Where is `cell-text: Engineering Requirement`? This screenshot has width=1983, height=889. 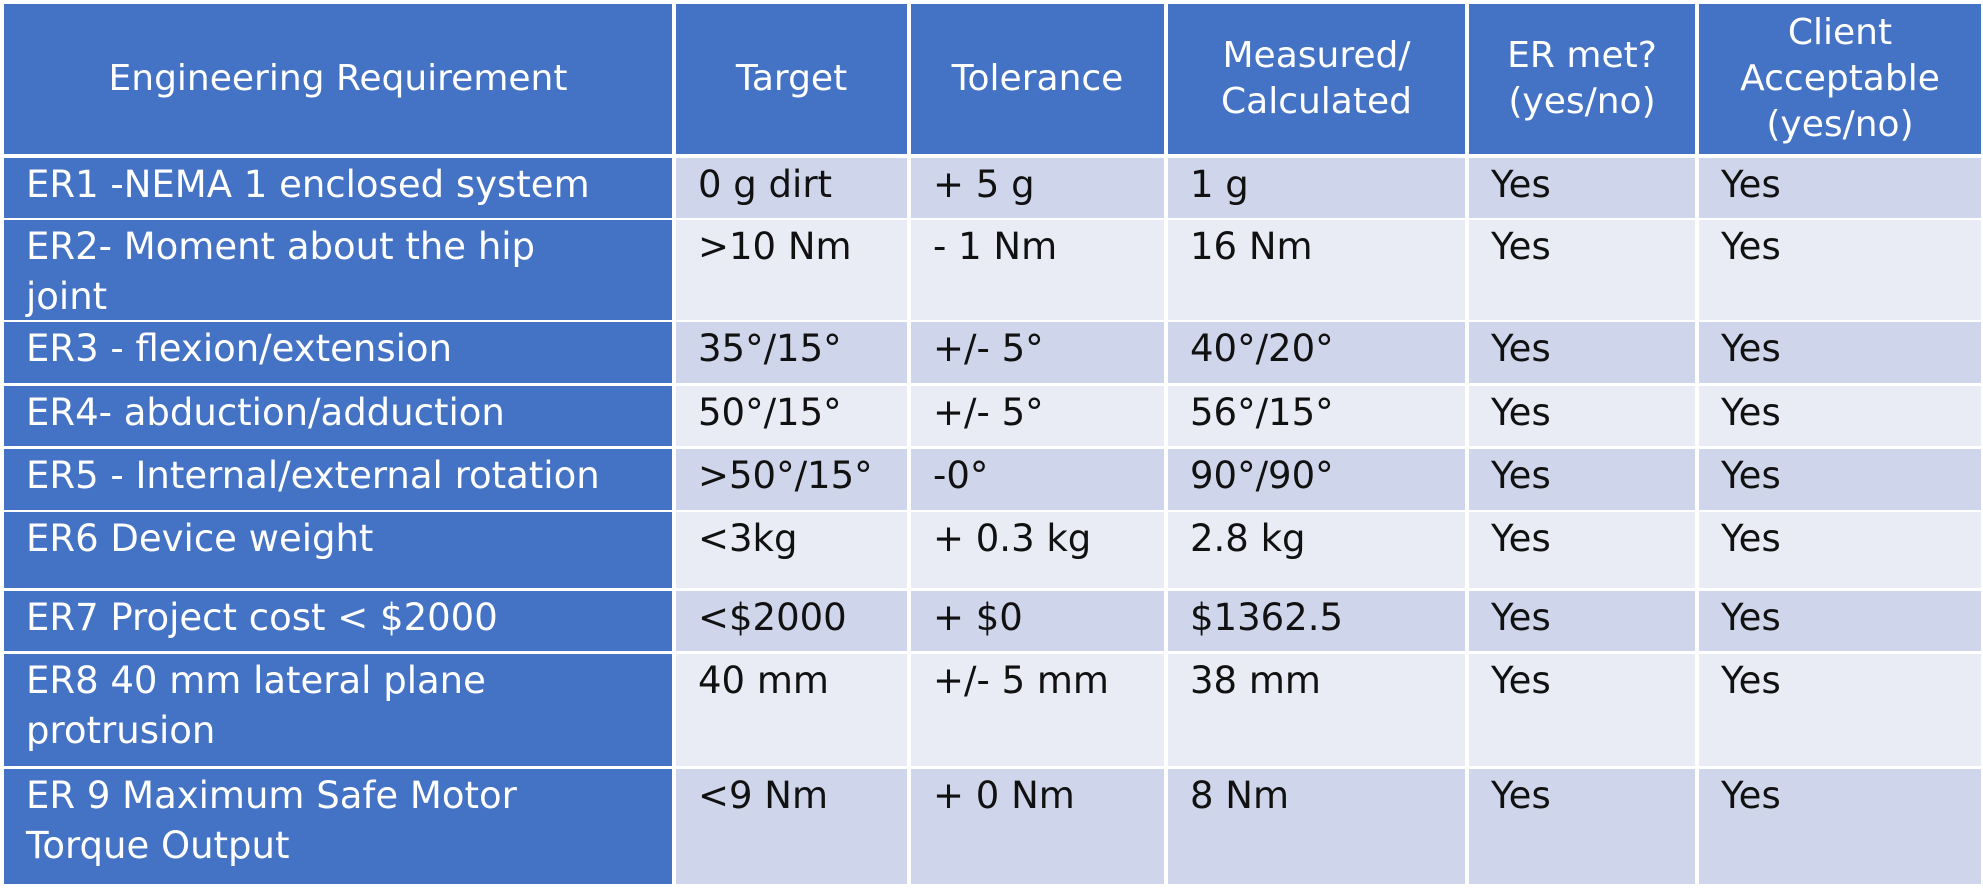
cell-text: Engineering Requirement is located at coordinates (338, 78).